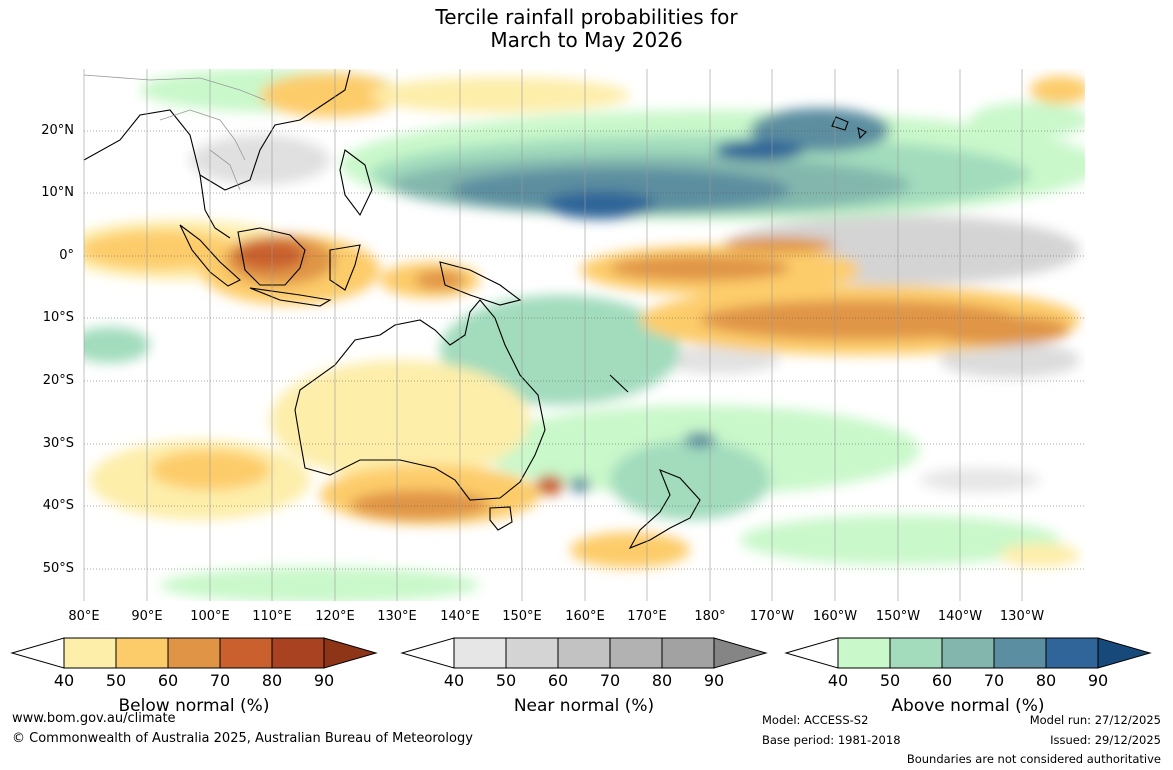 The height and width of the screenshot is (770, 1173). I want to click on model-run-text: Model run: 27/12/2025, so click(1095, 720).